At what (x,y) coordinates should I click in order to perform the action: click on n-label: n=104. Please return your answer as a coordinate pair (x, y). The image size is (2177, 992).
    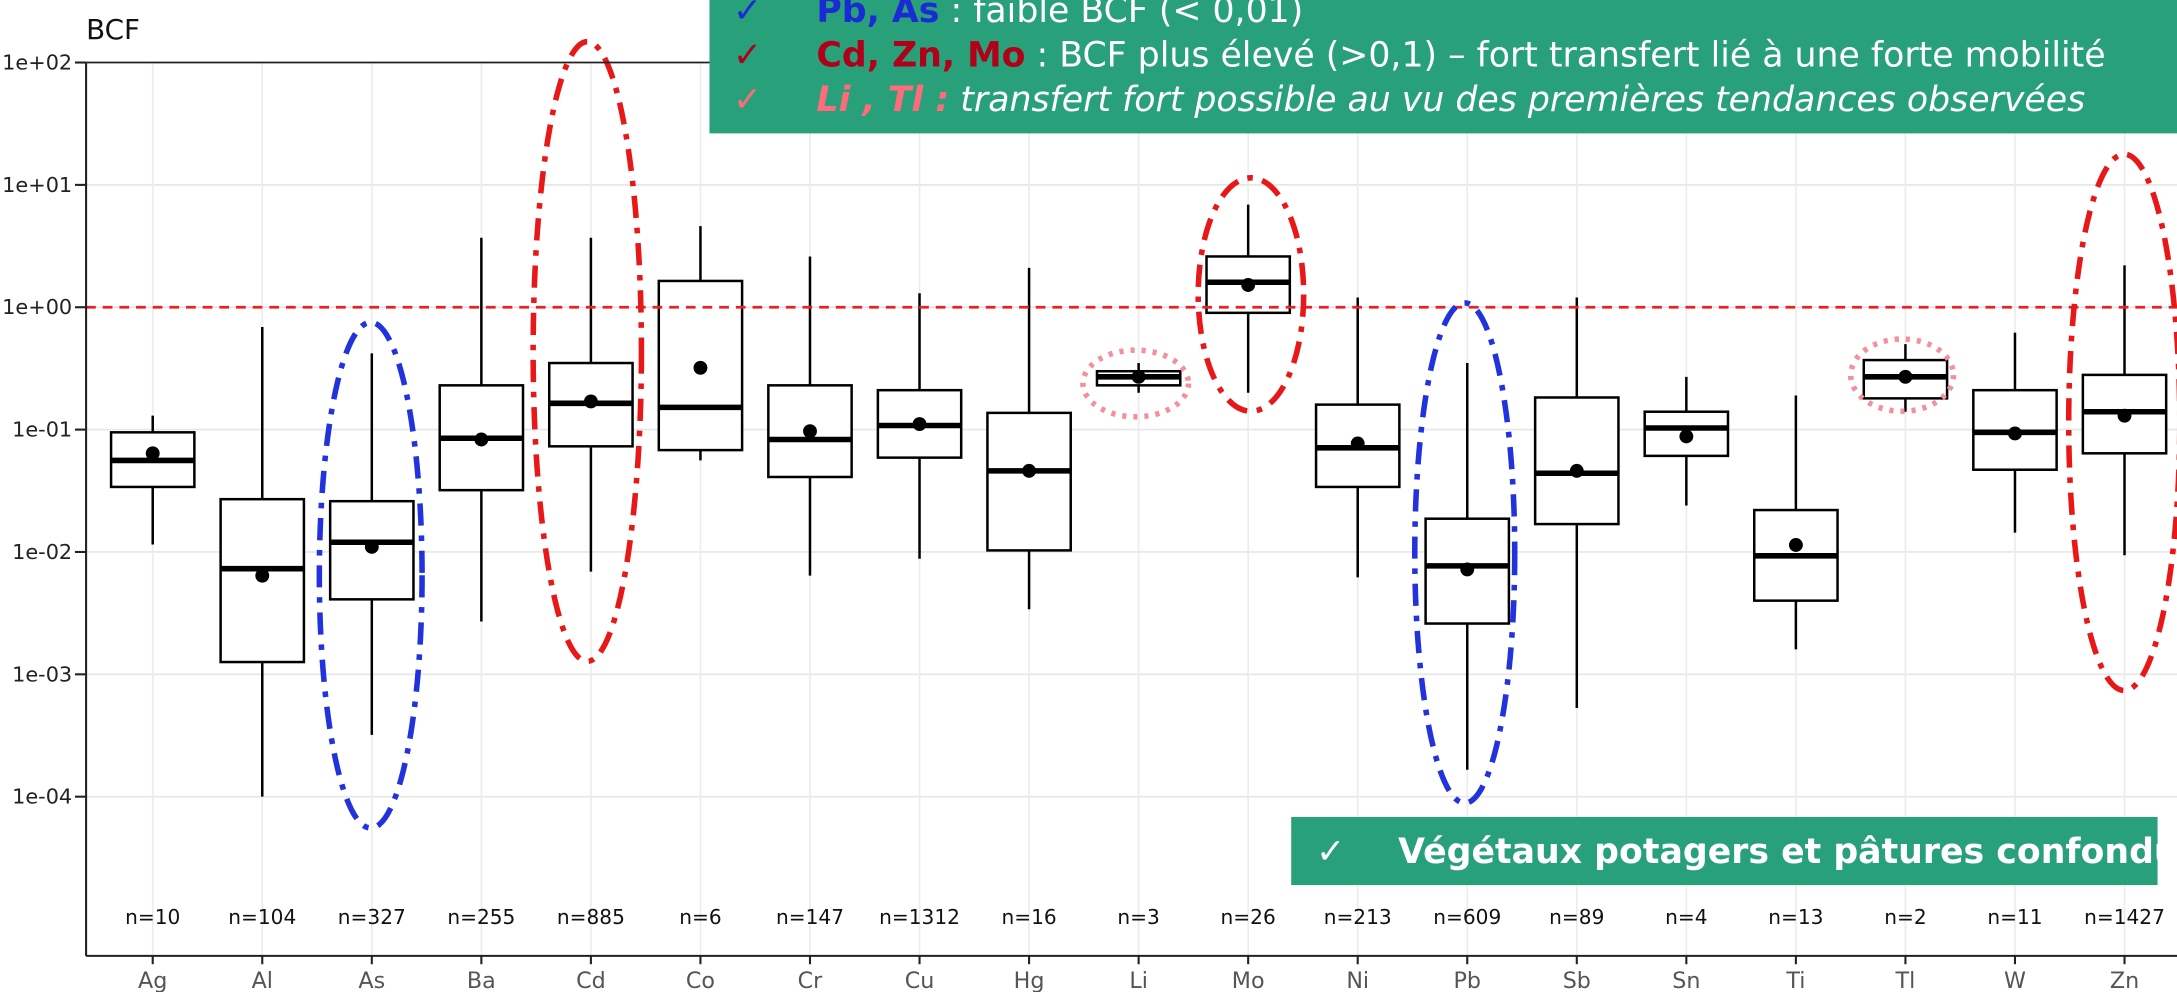
    Looking at the image, I should click on (262, 917).